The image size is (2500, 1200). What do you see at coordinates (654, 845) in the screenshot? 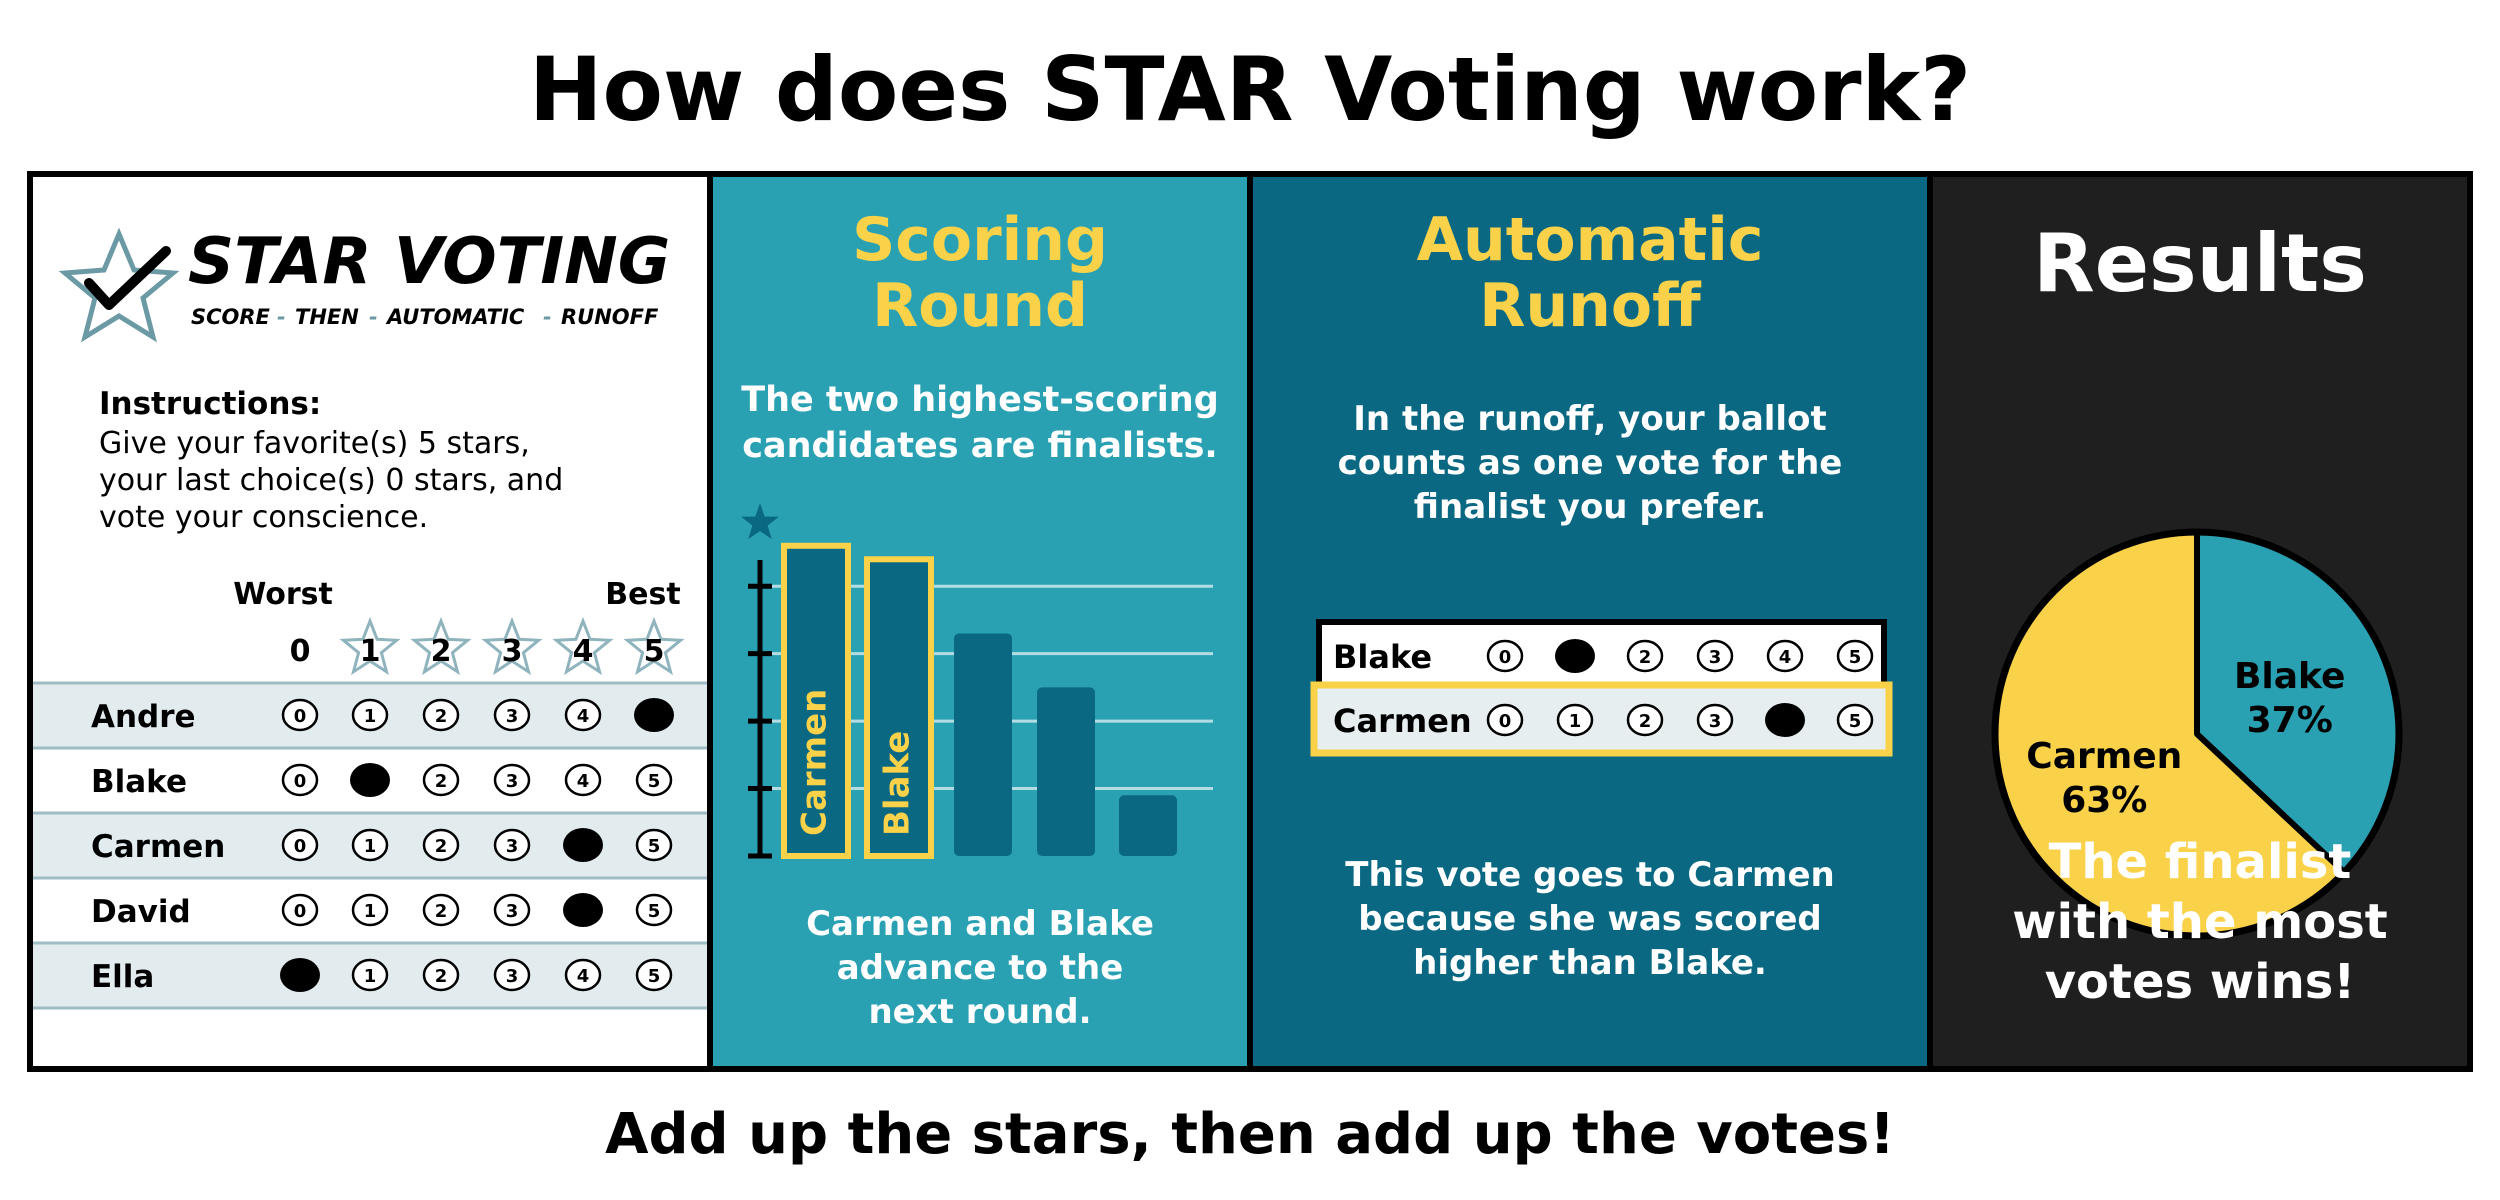
I see `ballot-carmen-score-bubble-5: 5` at bounding box center [654, 845].